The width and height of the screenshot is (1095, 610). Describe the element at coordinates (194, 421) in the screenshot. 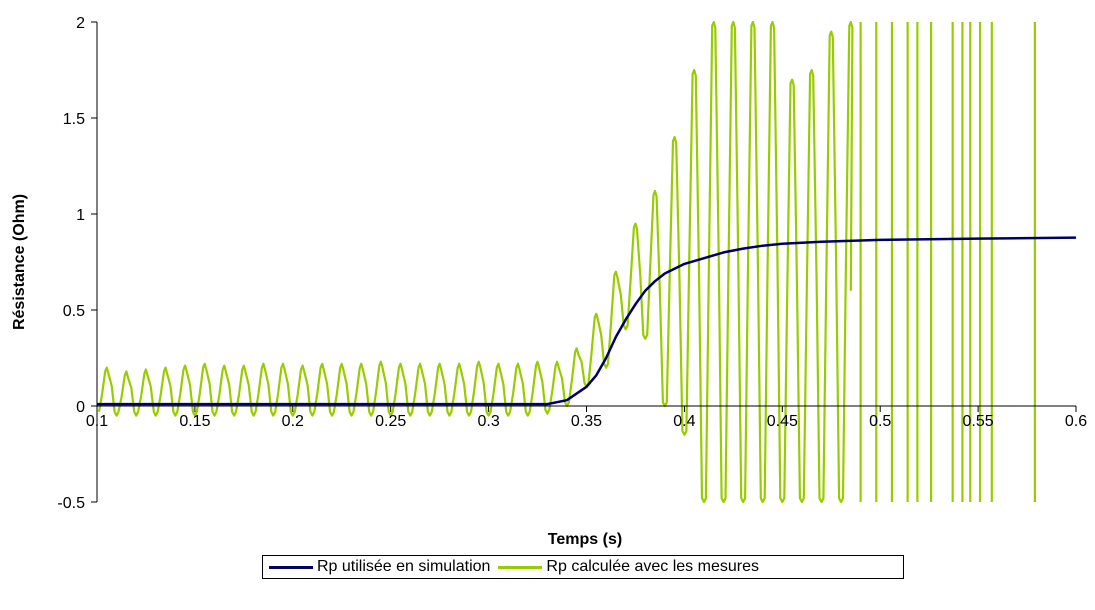

I see `x-tick-label: 0.15` at that location.